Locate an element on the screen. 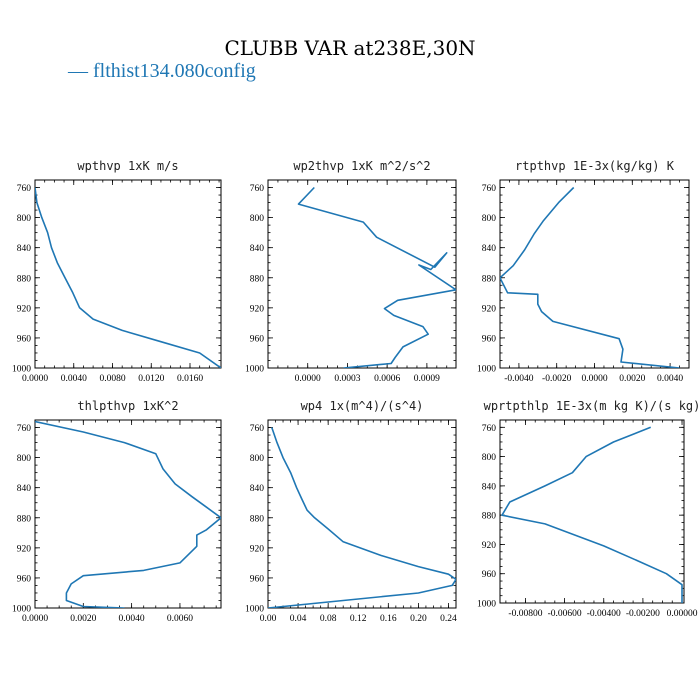 This screenshot has height=700, width=700. panel-title: wp4 1x(m^4)/(s^4) is located at coordinates (362, 406).